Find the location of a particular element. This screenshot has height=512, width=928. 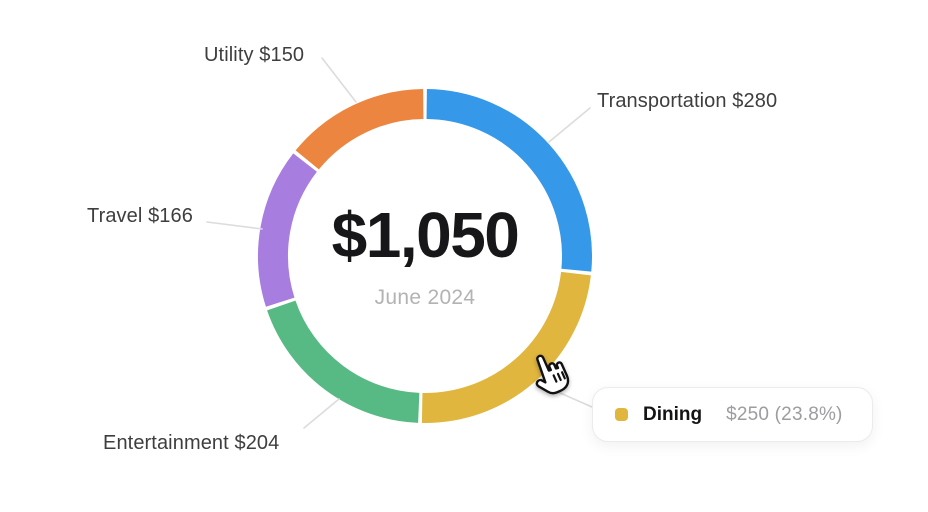

dining-tooltip: Dining $250 (23.8%) is located at coordinates (732, 414).